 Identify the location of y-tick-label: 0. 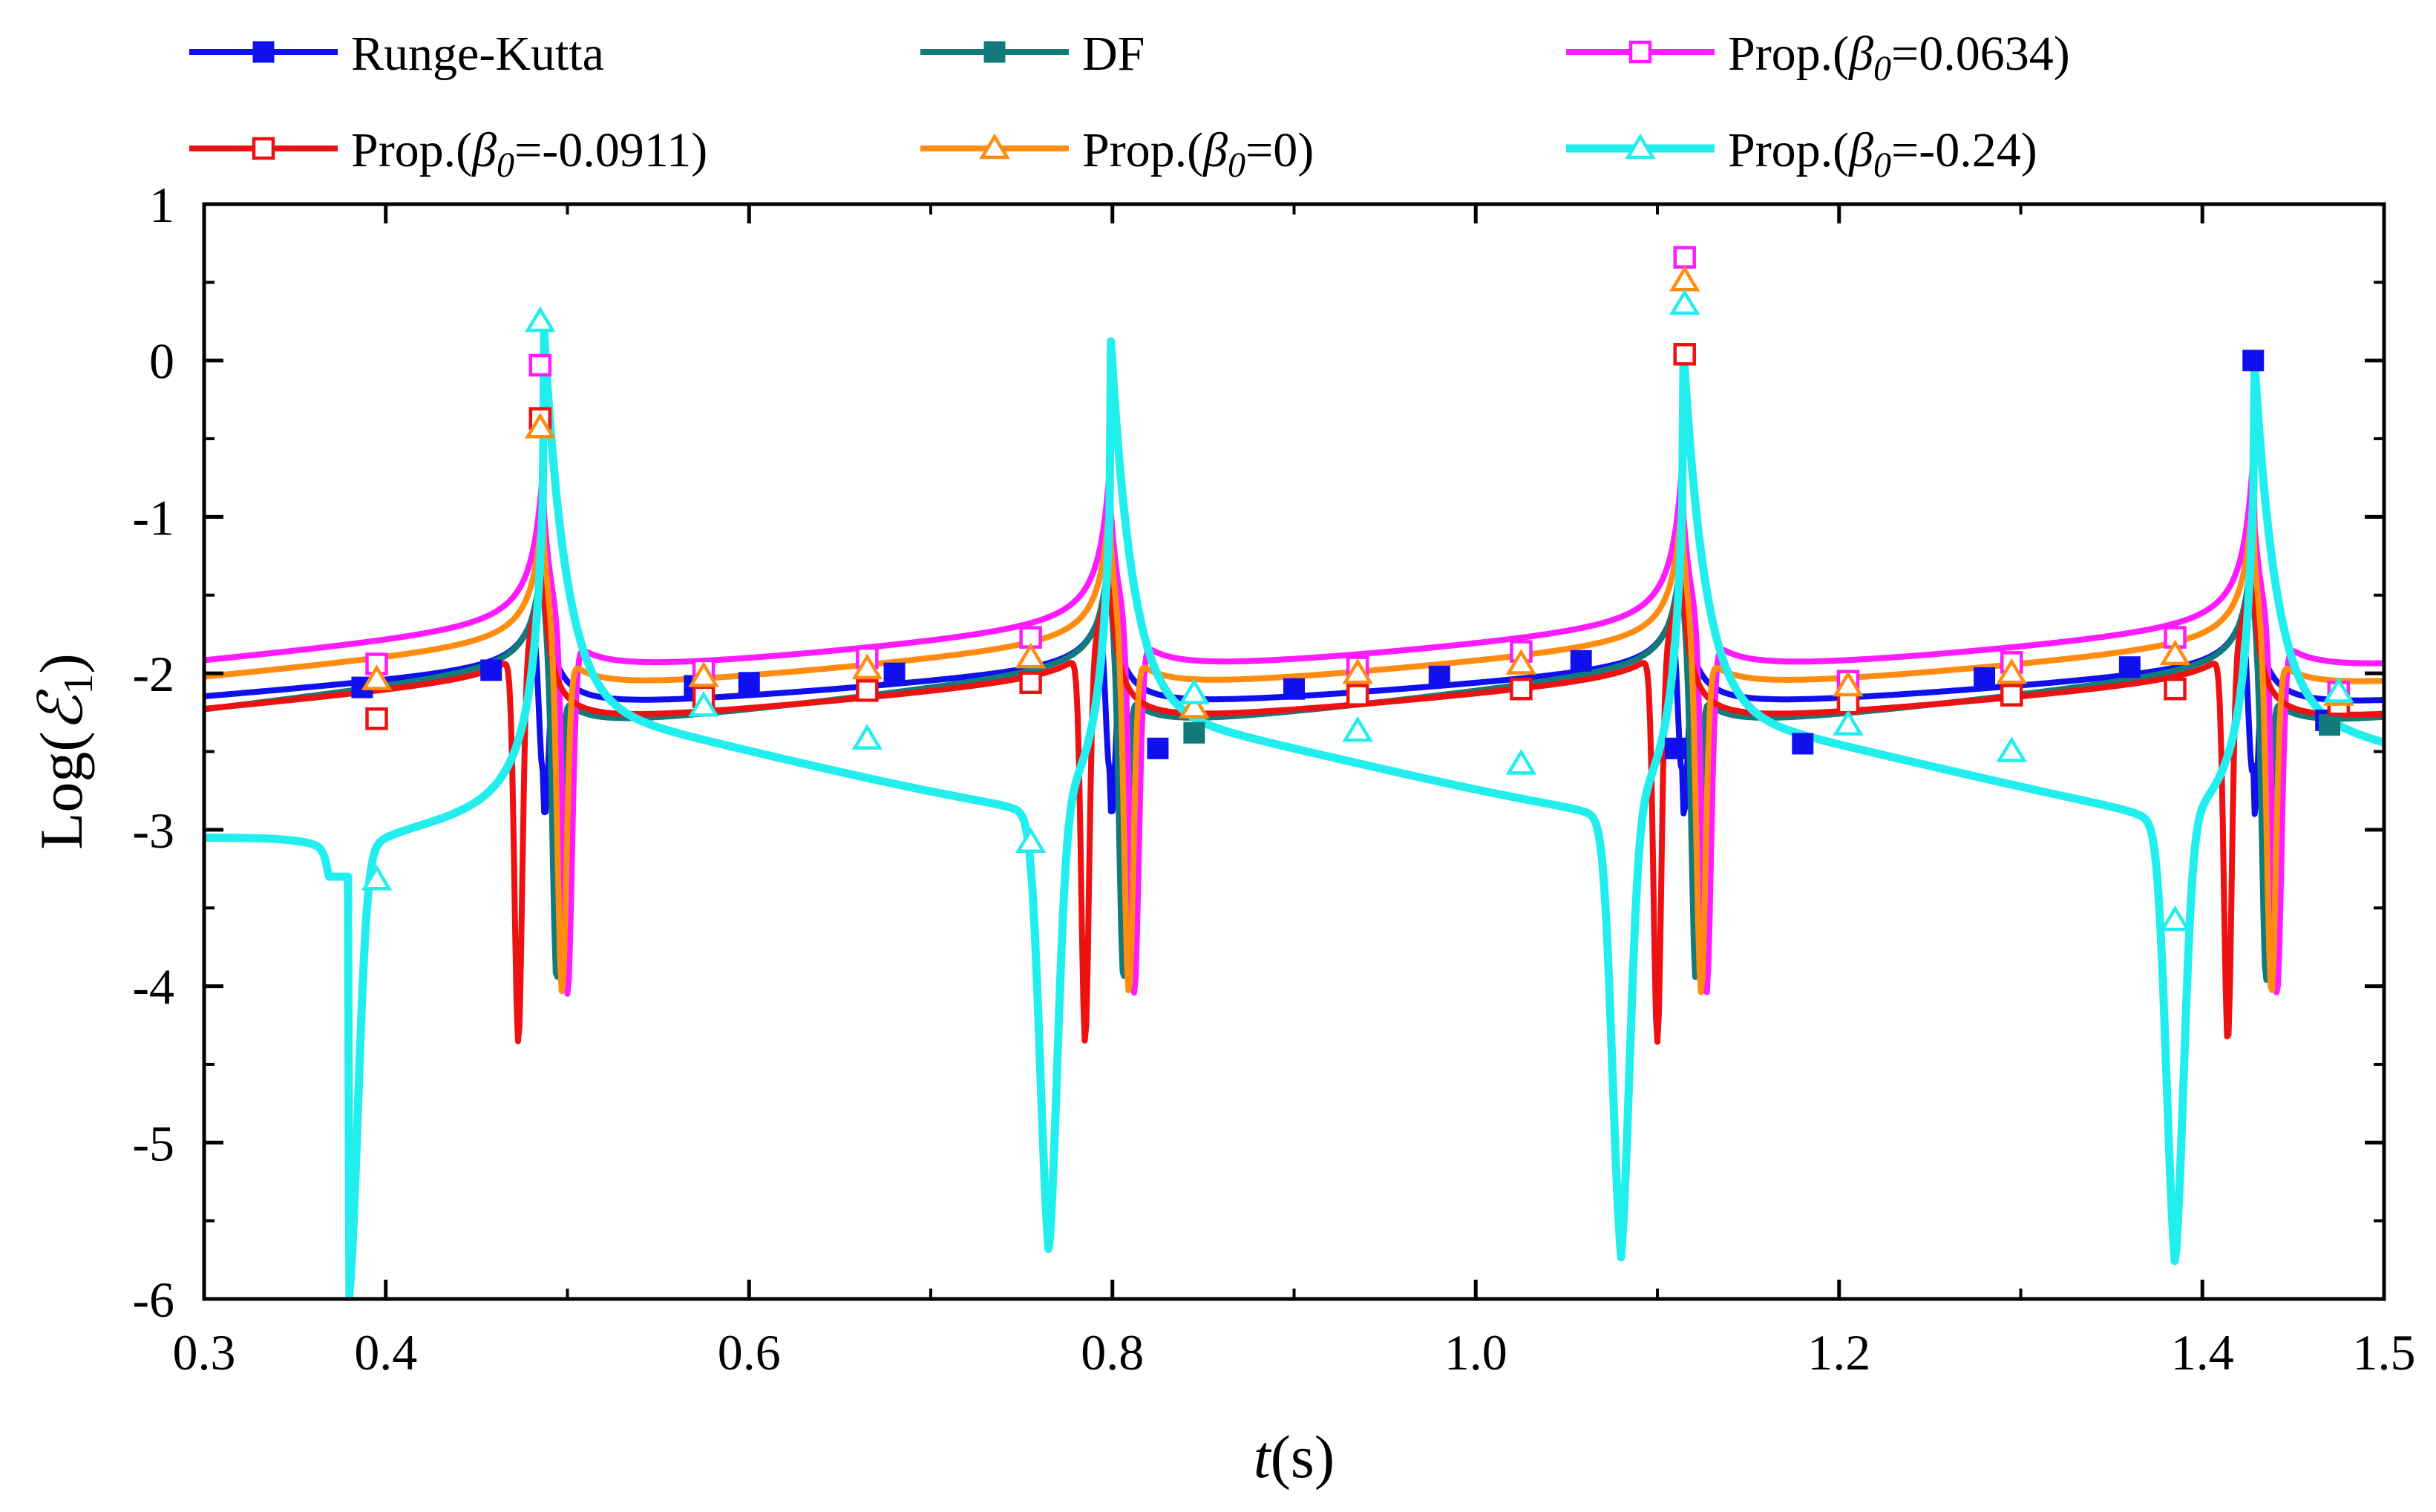
(161, 362).